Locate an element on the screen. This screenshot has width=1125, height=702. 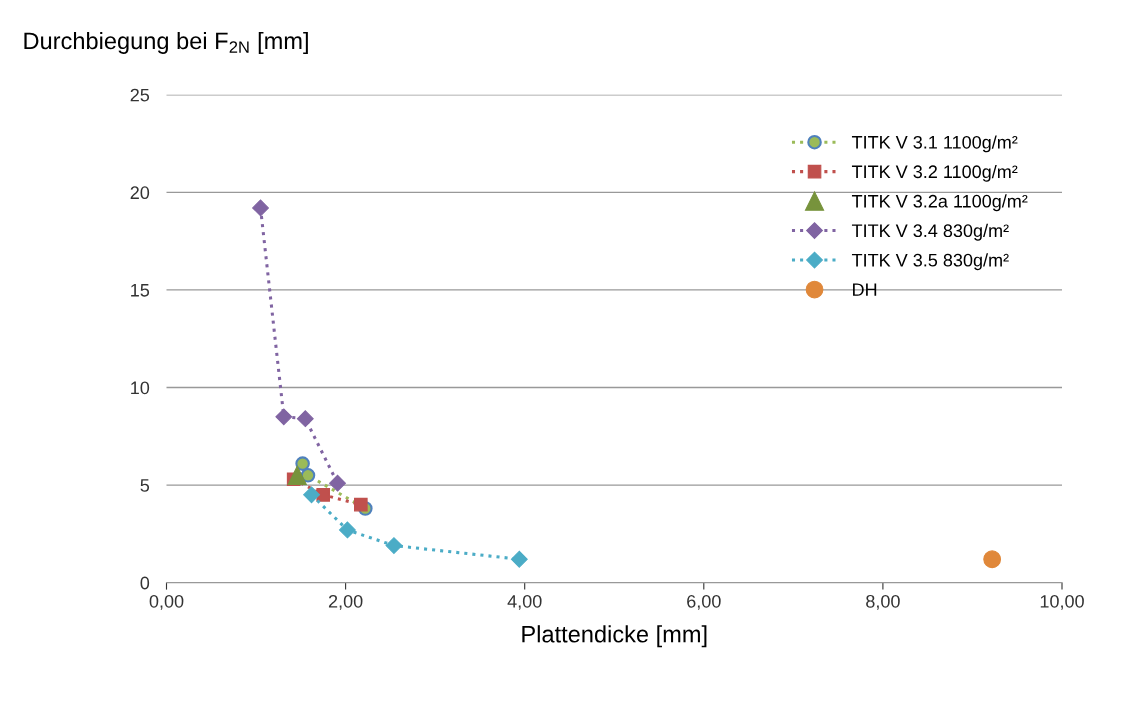
legend-label: TITK V 3.2 1100g/m² is located at coordinates (934, 173).